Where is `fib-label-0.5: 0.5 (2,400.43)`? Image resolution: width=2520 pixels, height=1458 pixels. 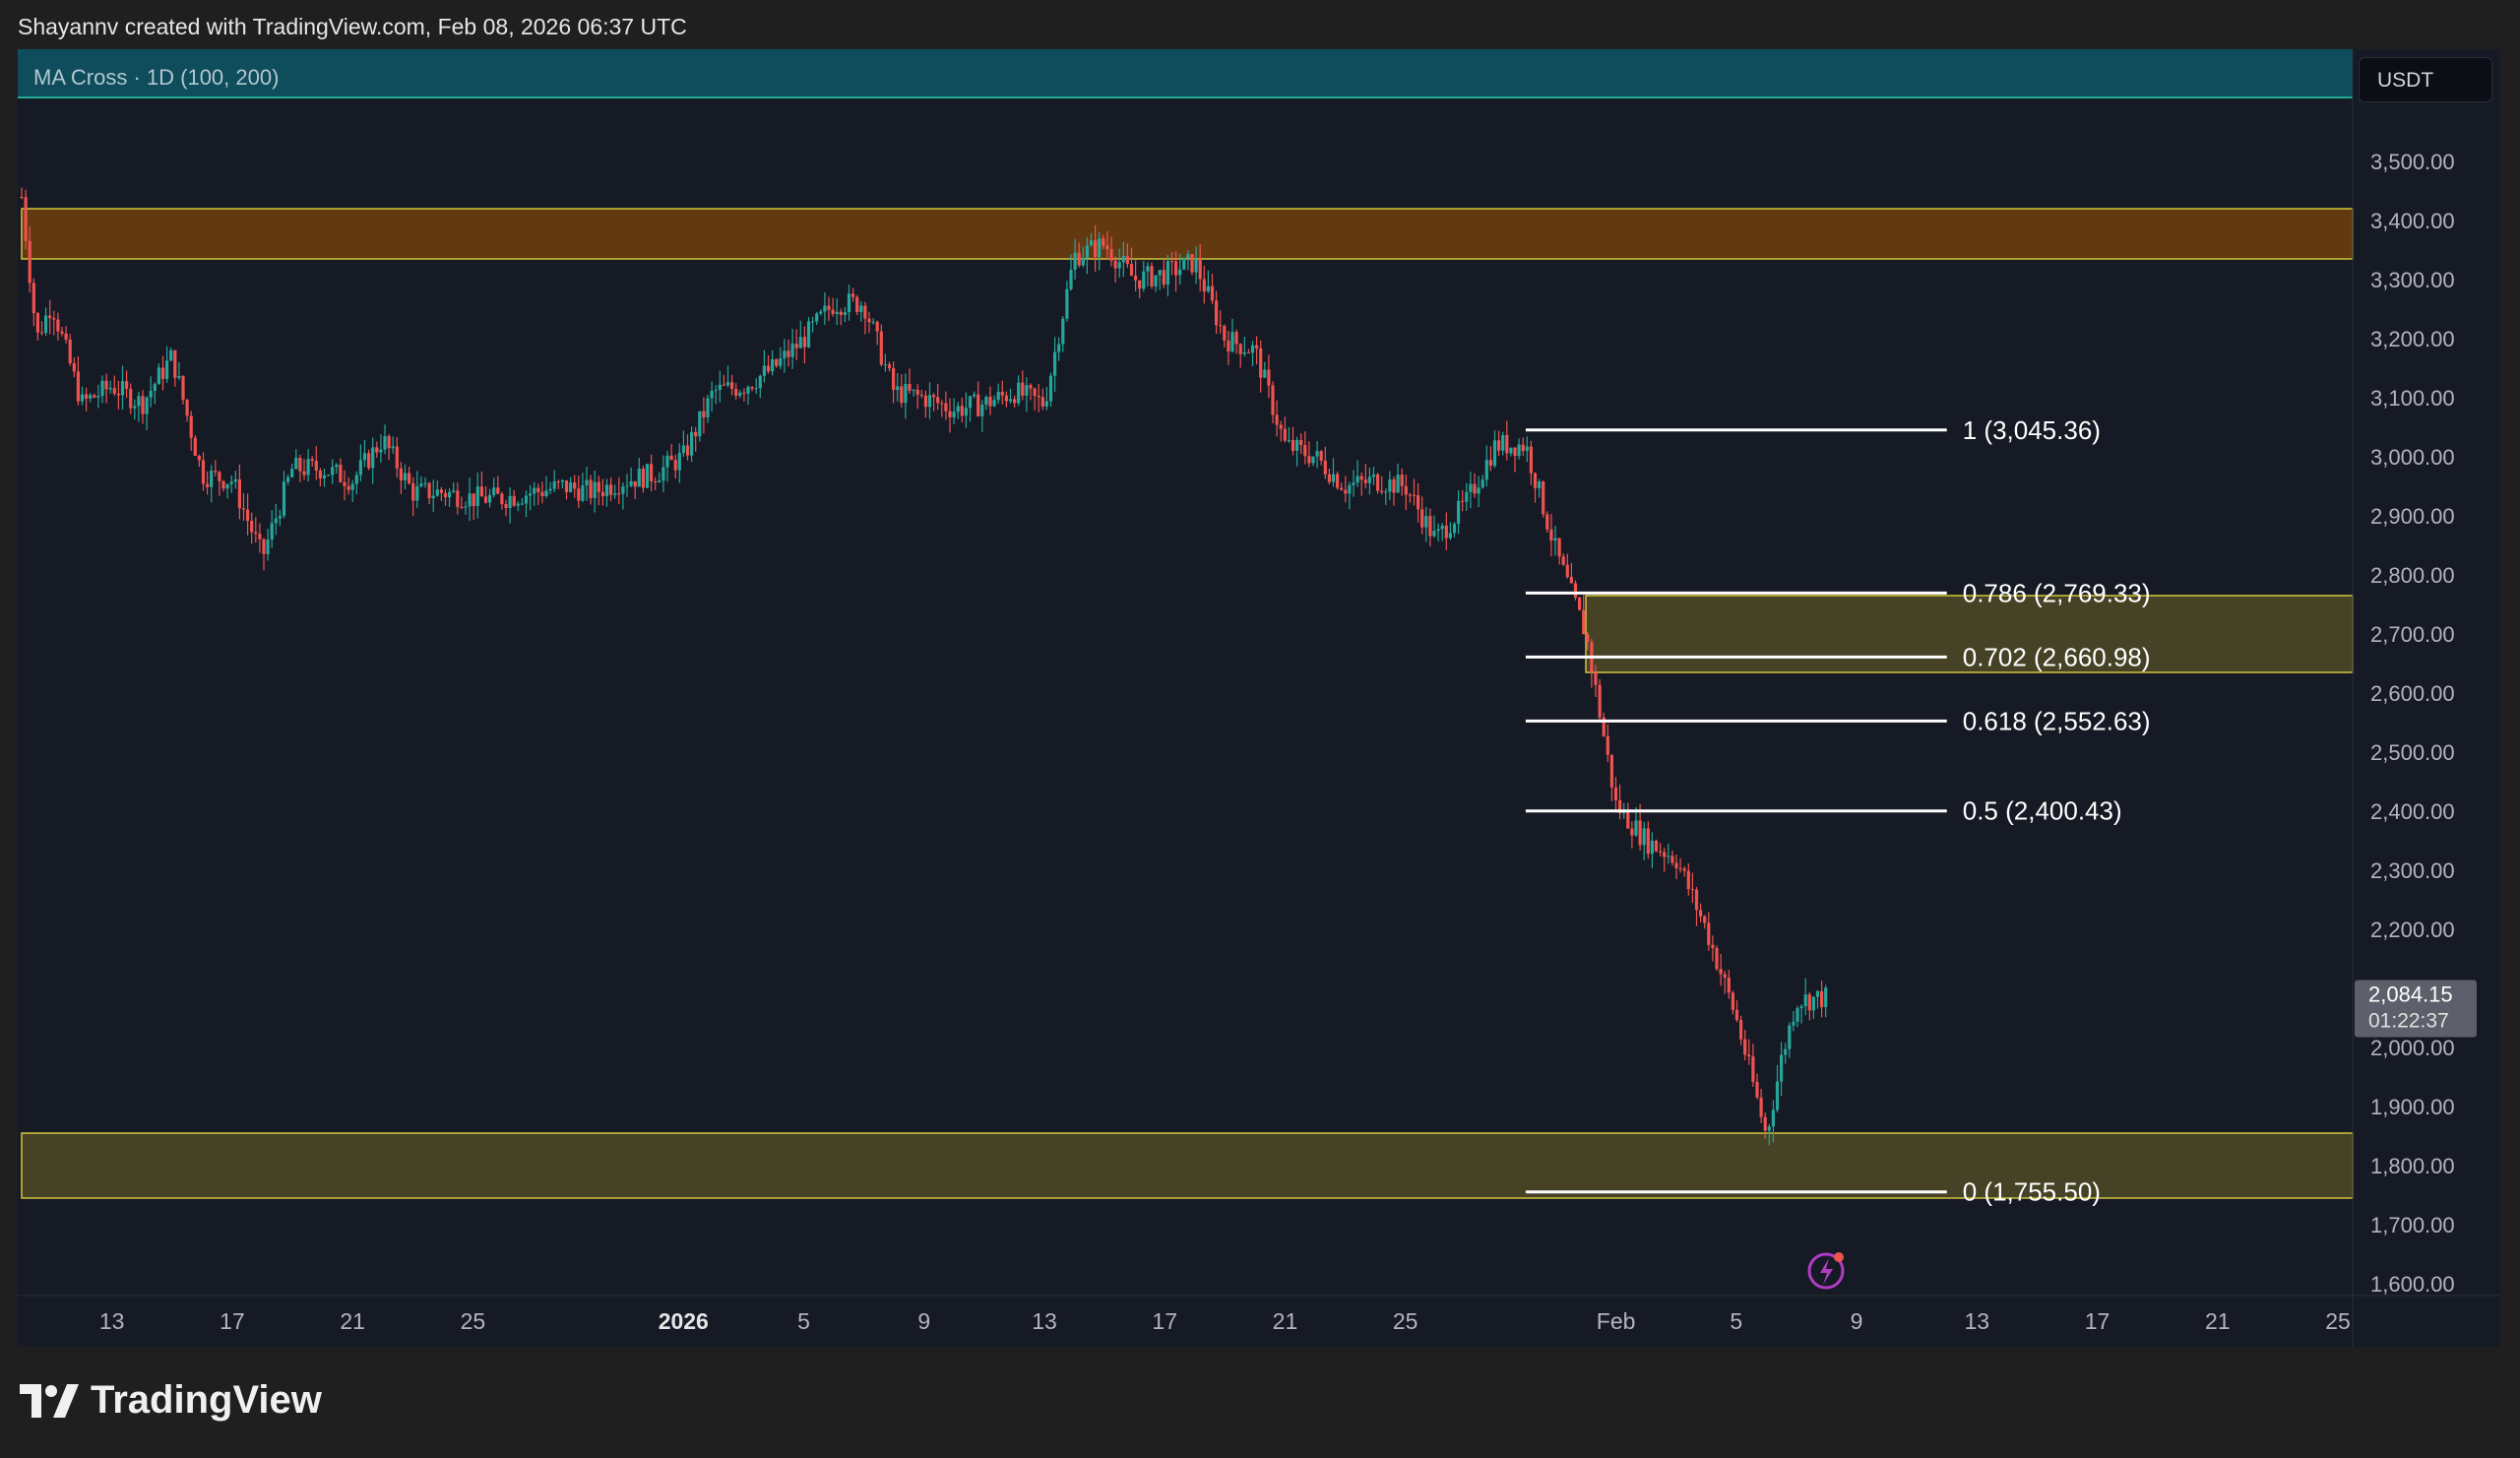 fib-label-0.5: 0.5 (2,400.43) is located at coordinates (2042, 811).